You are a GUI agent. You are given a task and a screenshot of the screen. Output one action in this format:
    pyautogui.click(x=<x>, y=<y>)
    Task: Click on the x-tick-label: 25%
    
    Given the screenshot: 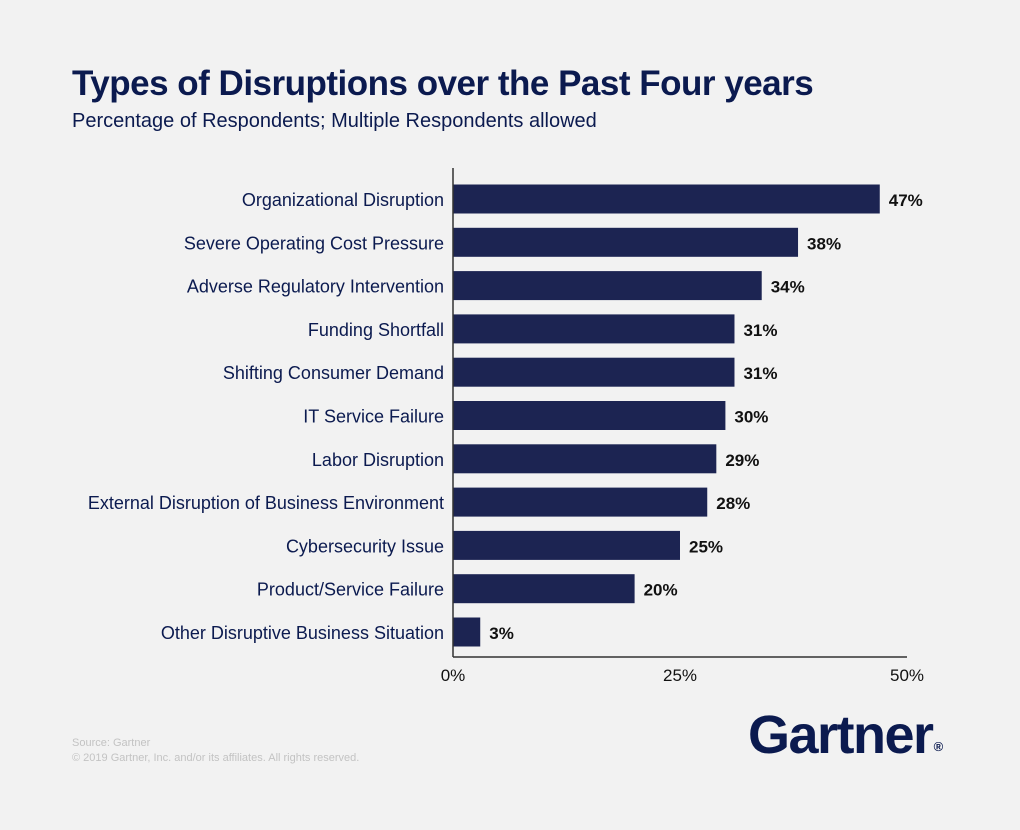 What is the action you would take?
    pyautogui.click(x=680, y=675)
    